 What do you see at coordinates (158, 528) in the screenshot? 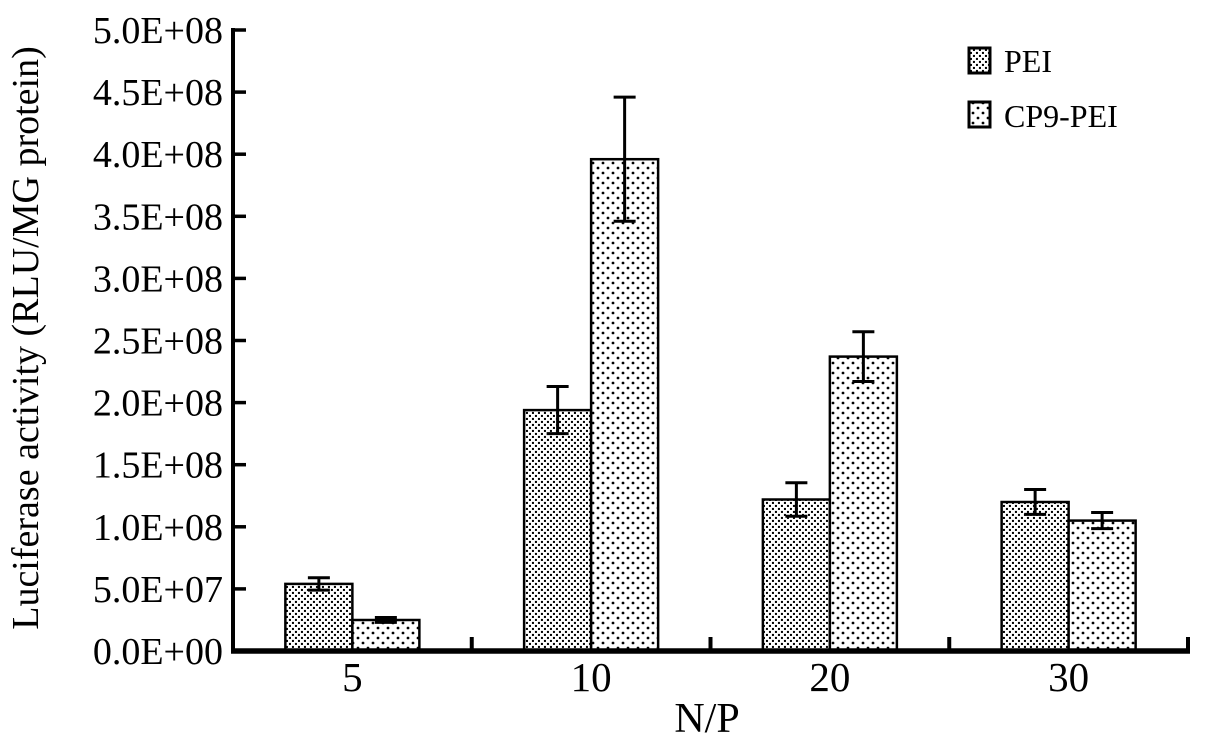
I see `y-tick-label: 1.0E+08` at bounding box center [158, 528].